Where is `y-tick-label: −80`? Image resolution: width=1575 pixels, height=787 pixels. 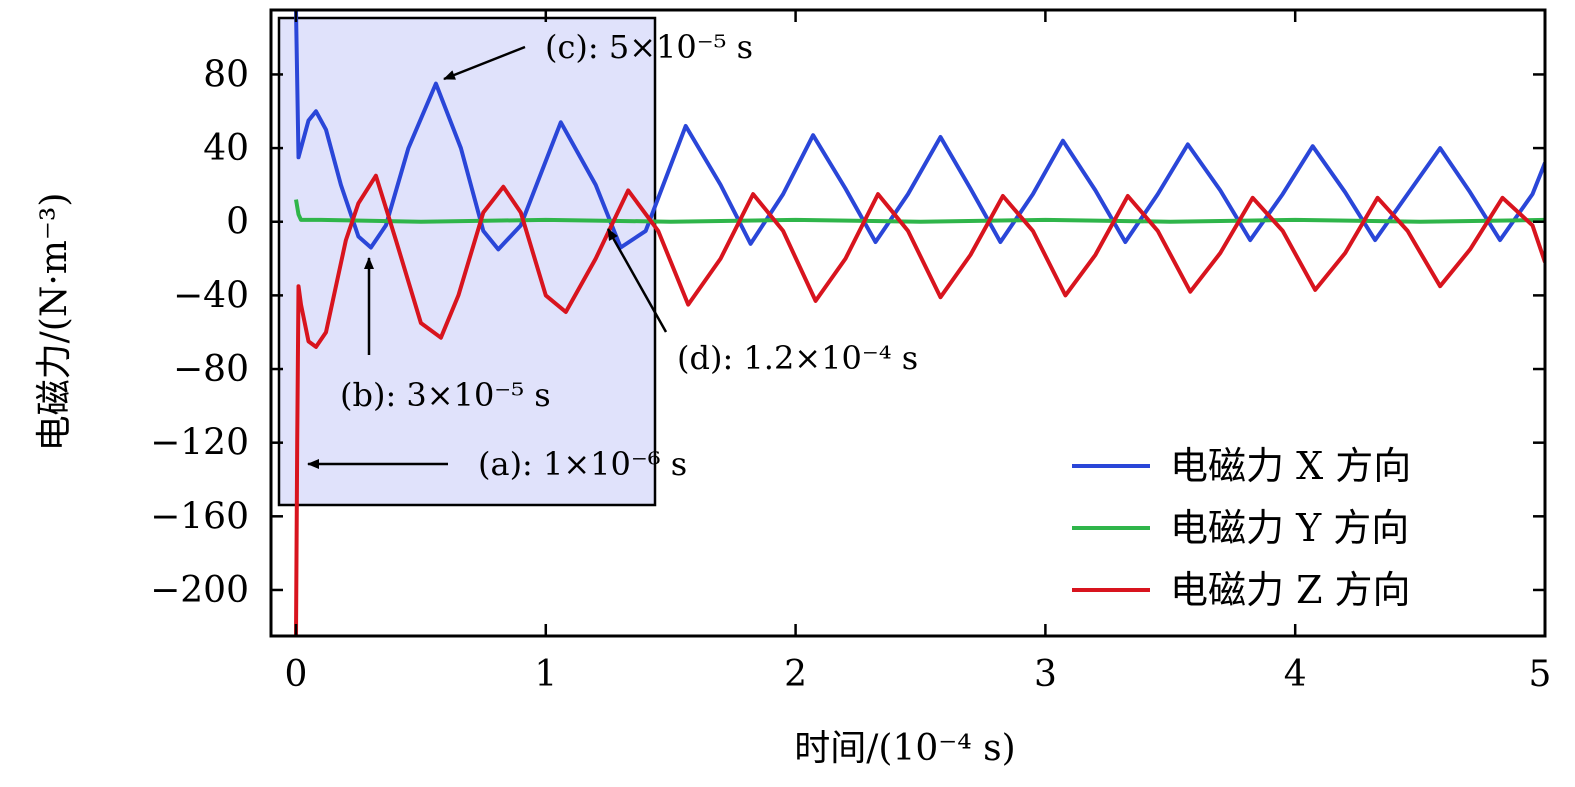 y-tick-label: −80 is located at coordinates (211, 369).